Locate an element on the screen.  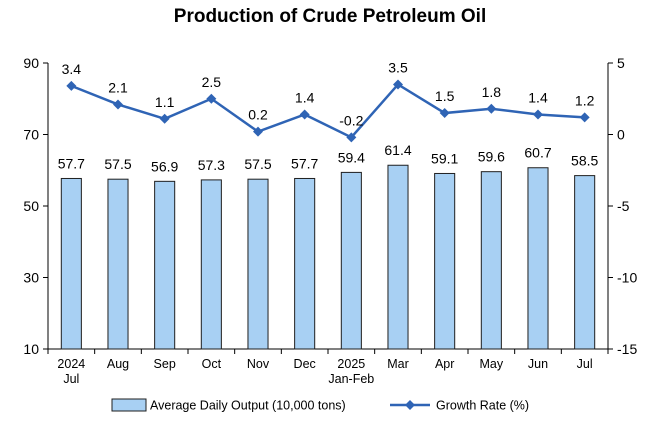
bar-data-label: 60.7 is located at coordinates (537, 153).